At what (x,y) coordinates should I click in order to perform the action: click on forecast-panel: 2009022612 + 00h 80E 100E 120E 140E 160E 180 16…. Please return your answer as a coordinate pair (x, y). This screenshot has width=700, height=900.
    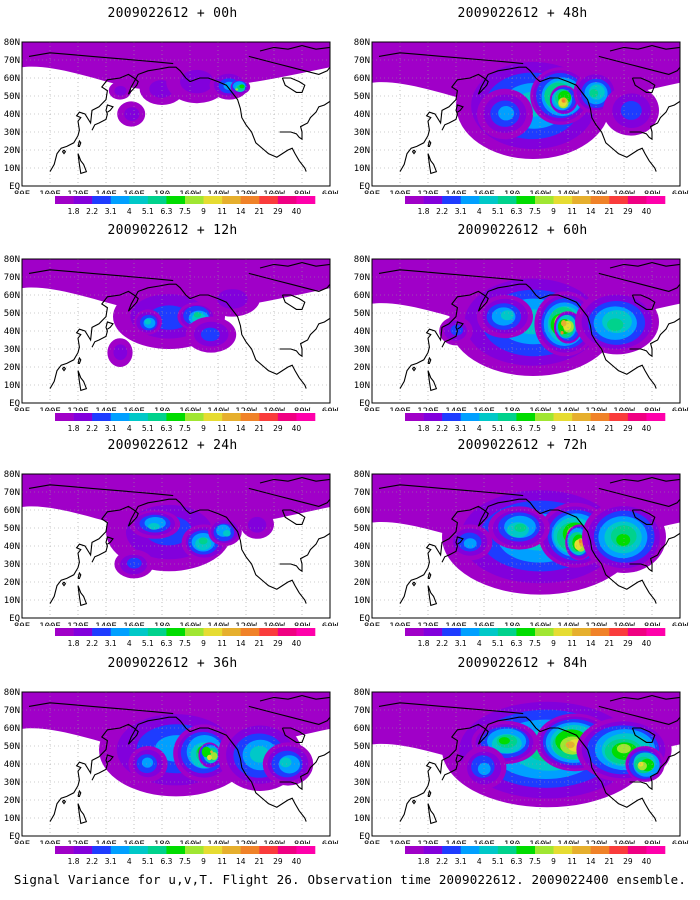
    Looking at the image, I should click on (172, 109).